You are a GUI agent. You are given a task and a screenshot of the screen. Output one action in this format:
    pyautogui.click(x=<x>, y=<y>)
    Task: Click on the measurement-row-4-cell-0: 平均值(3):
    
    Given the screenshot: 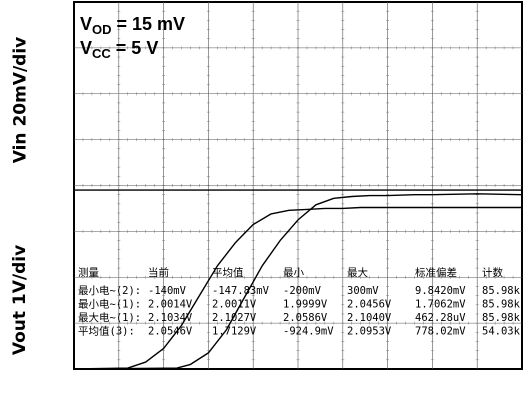 What is the action you would take?
    pyautogui.click(x=106, y=331)
    